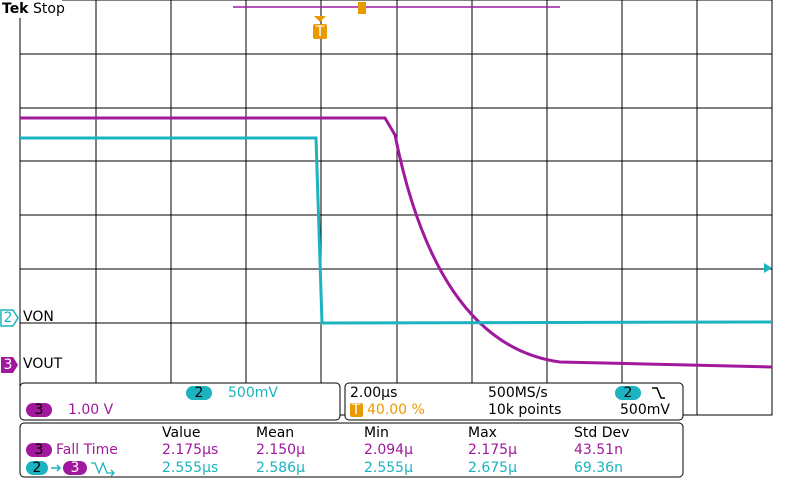 The height and width of the screenshot is (480, 800). Describe the element at coordinates (373, 393) in the screenshot. I see `time-scale: 2.00µs` at that location.